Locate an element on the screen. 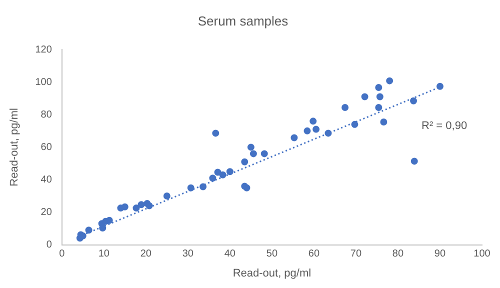  x-tick-label: 10 is located at coordinates (104, 254).